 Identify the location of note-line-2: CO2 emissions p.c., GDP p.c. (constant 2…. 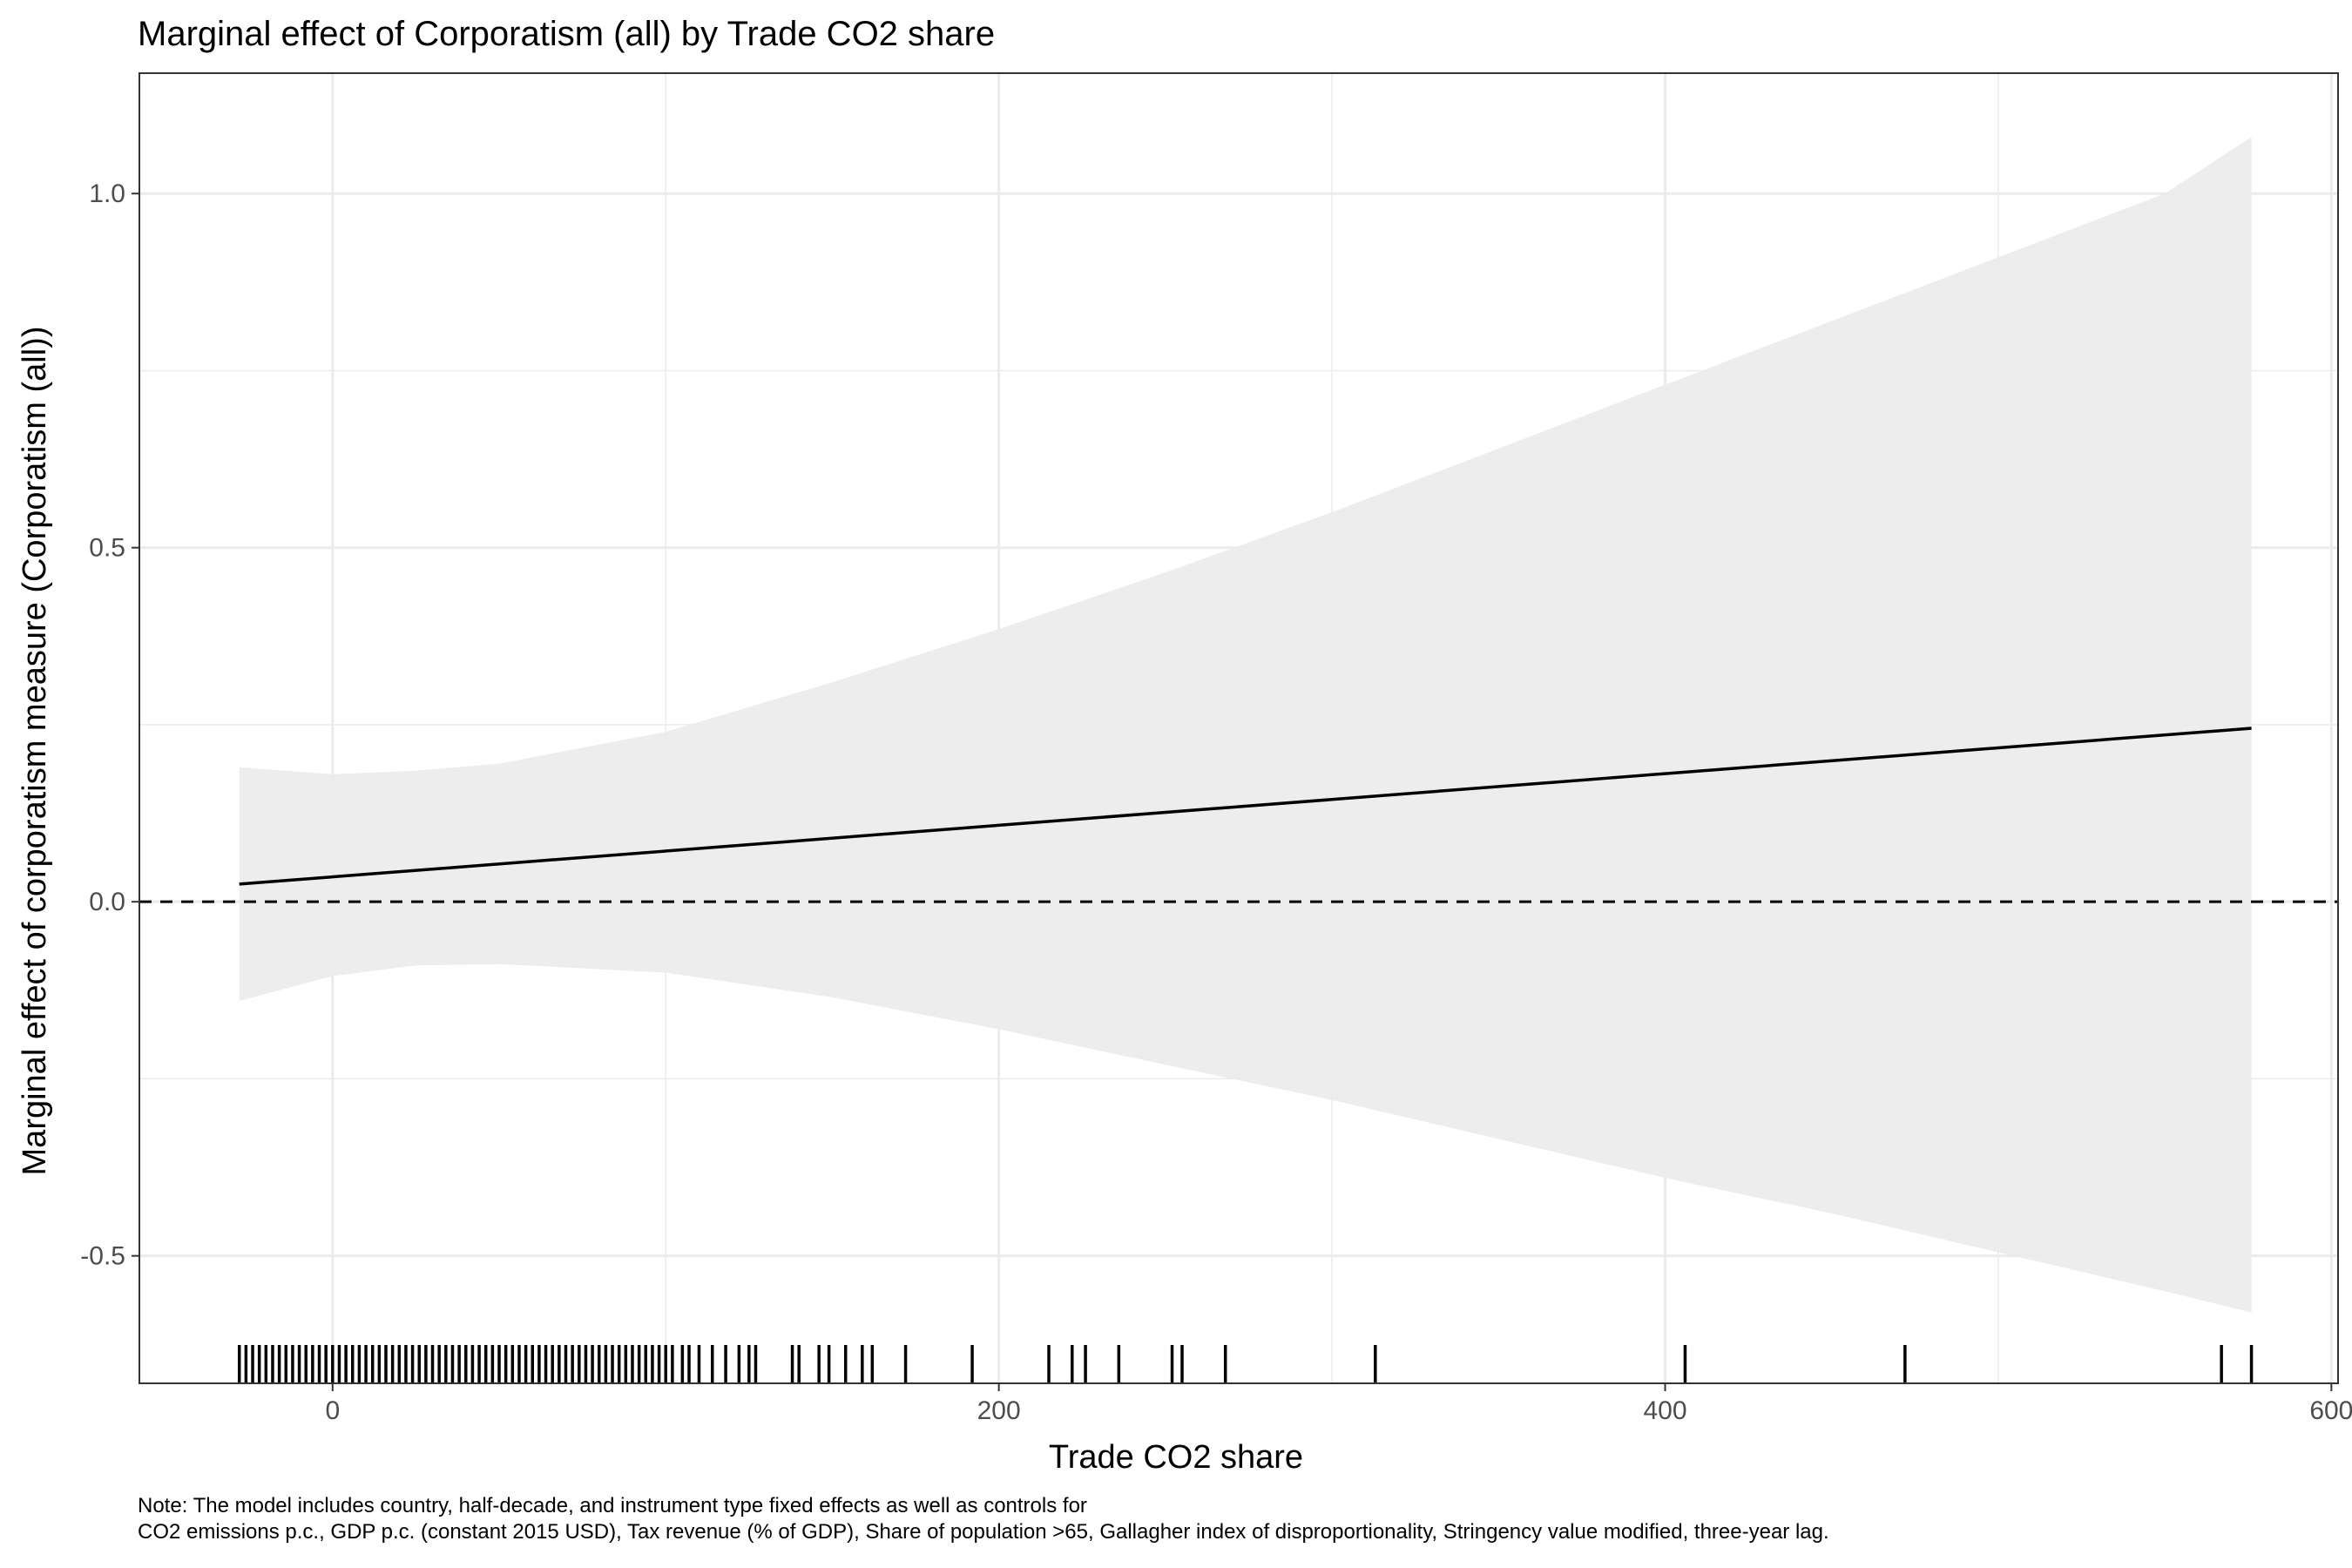
(984, 1532).